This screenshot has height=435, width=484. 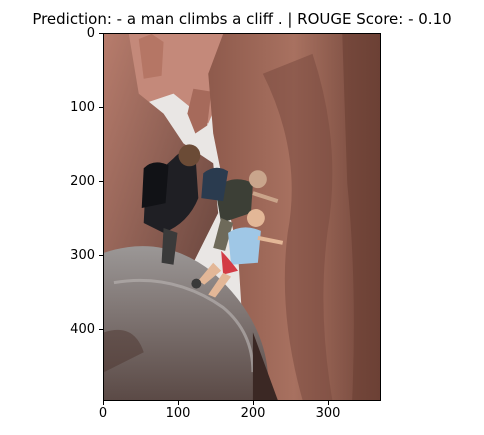 What do you see at coordinates (90, 33) in the screenshot?
I see `y-tick-label-0: 0` at bounding box center [90, 33].